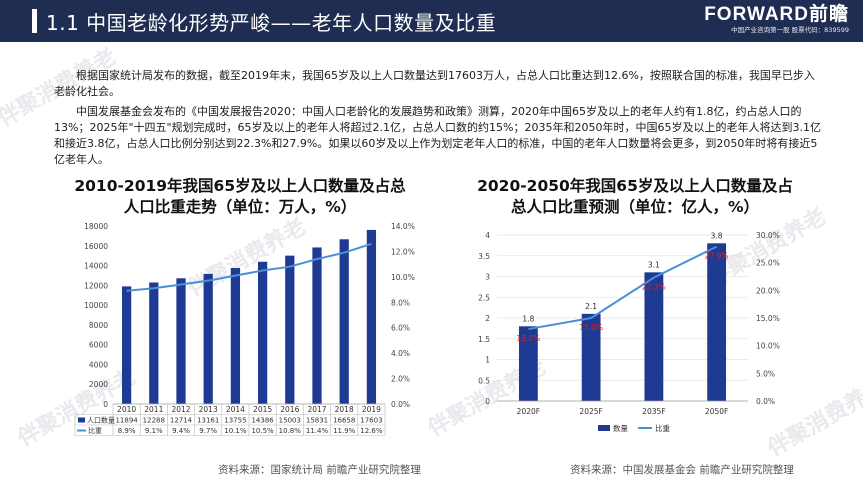 The height and width of the screenshot is (486, 863). What do you see at coordinates (98, 364) in the screenshot?
I see `y-tick-label: 4000` at bounding box center [98, 364].